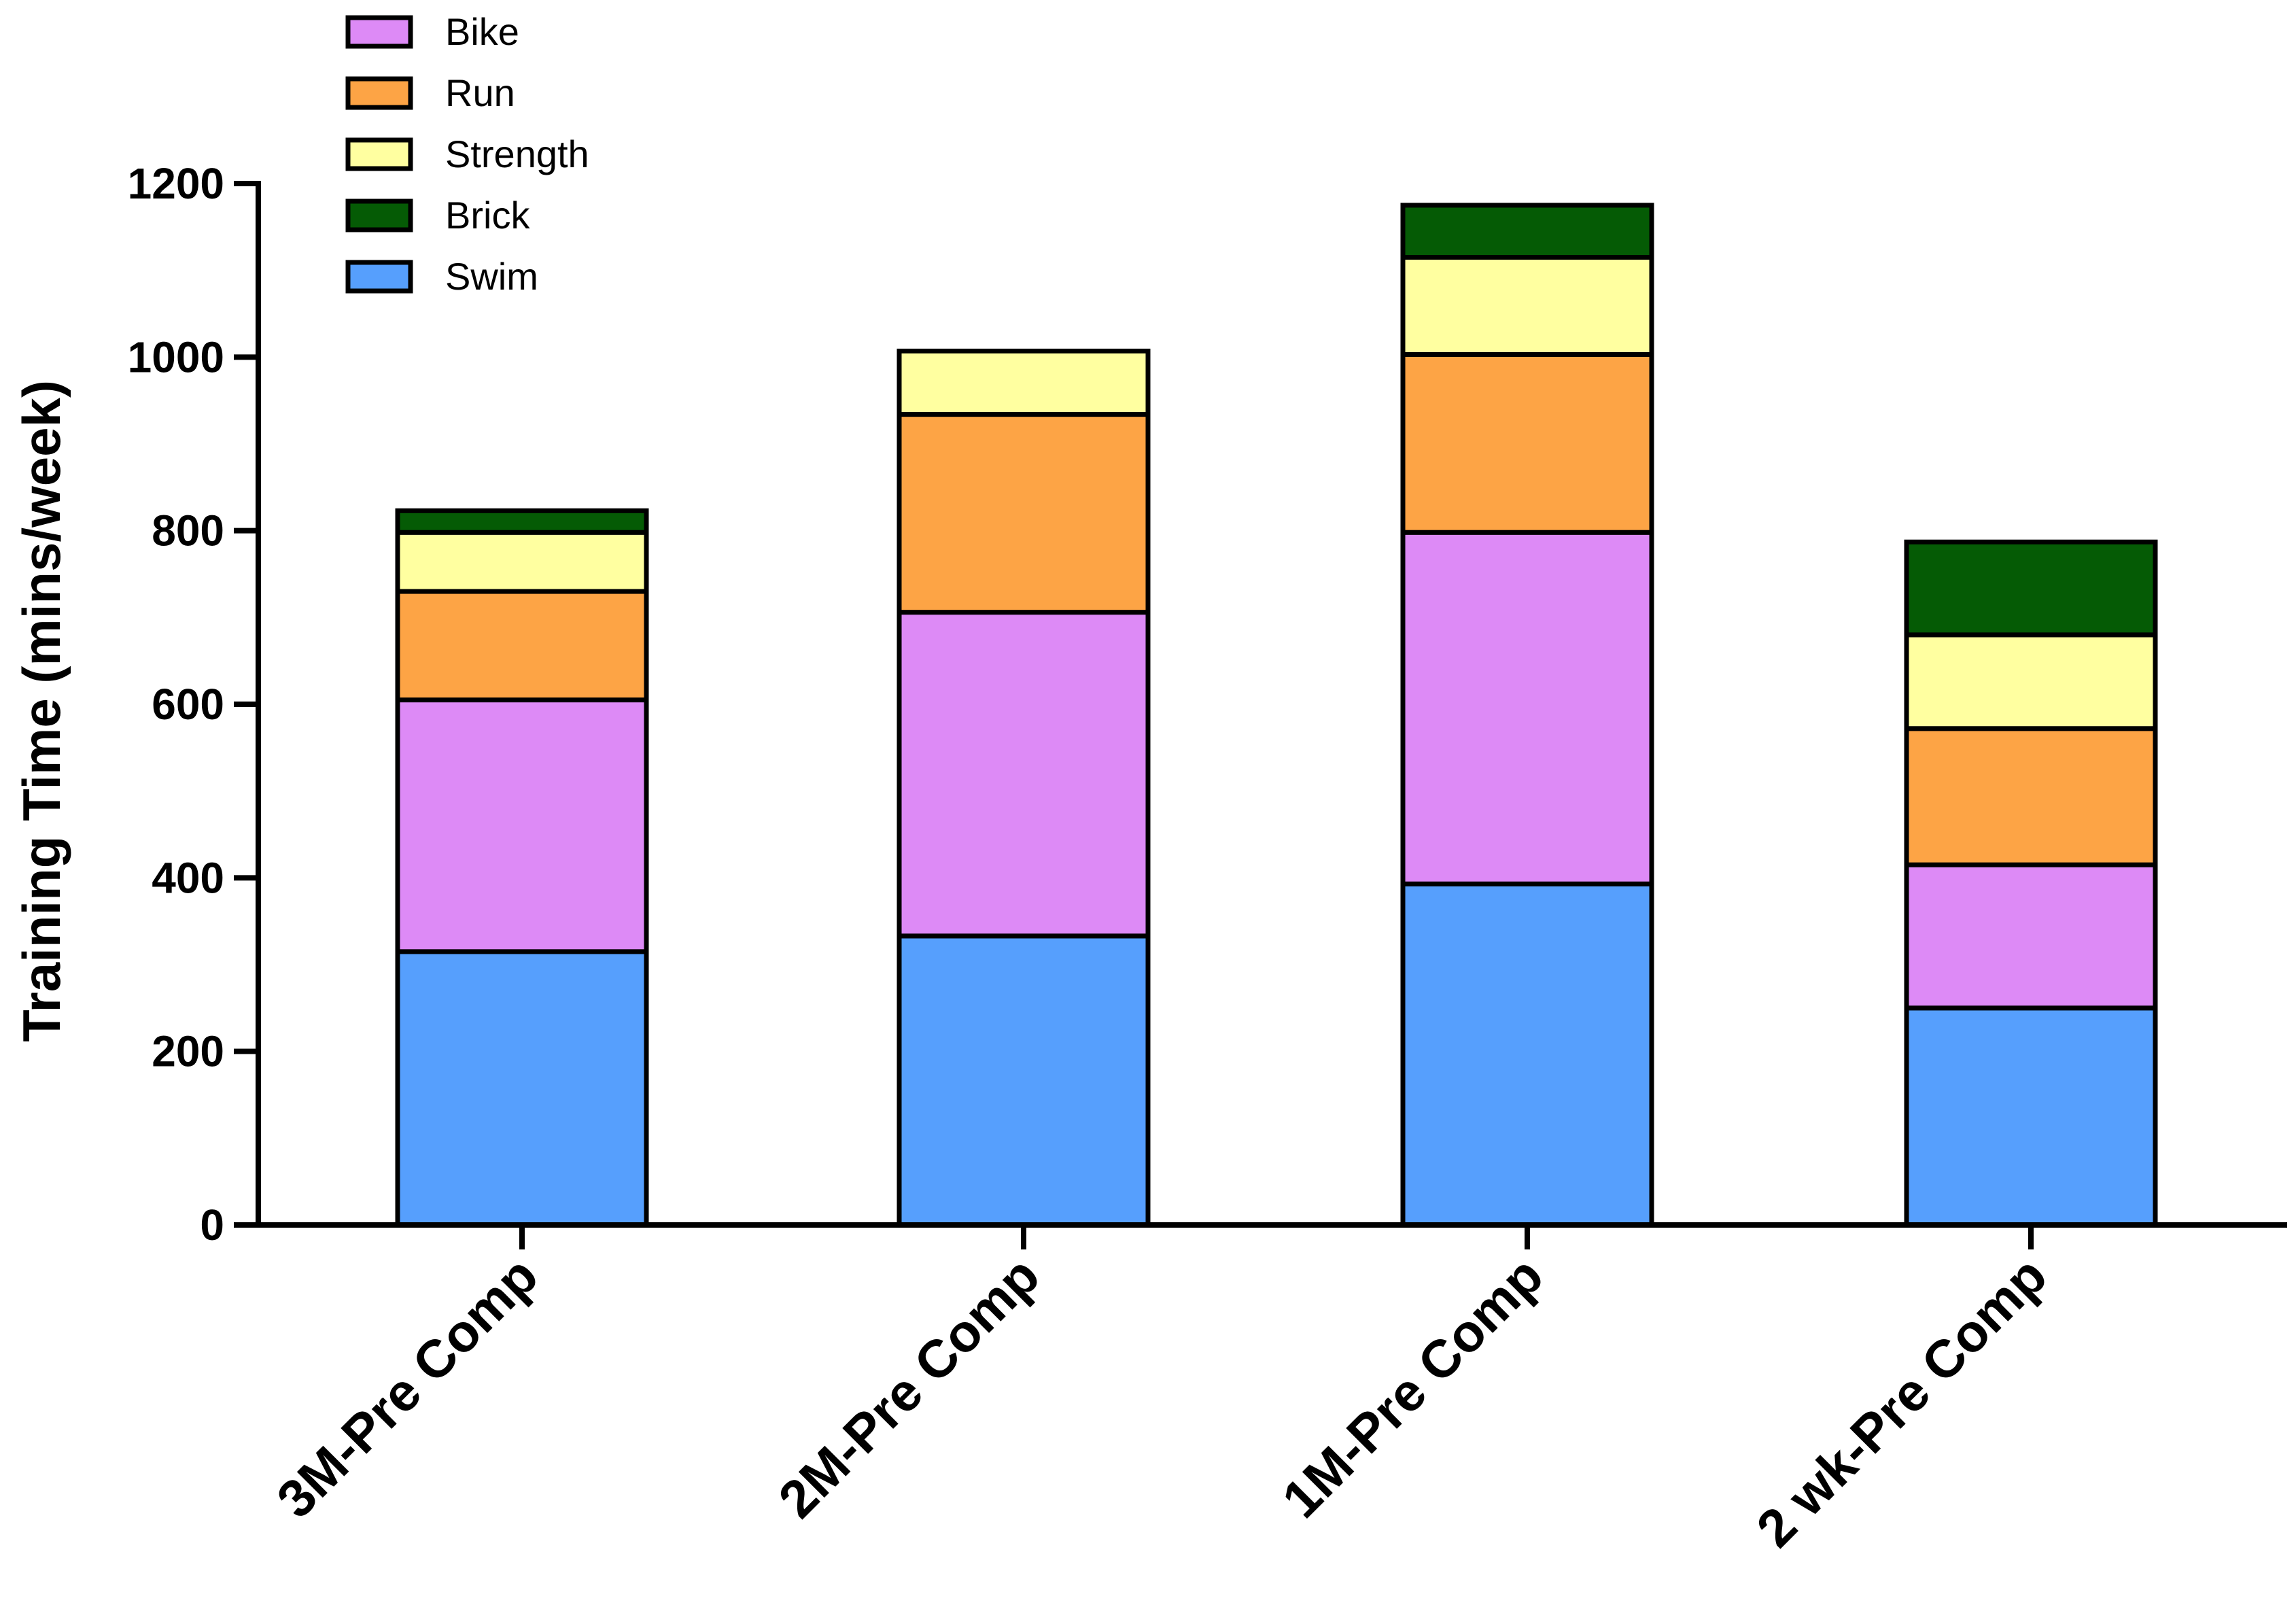 The image size is (2296, 1607). I want to click on legend-item-strength: Strength, so click(467, 154).